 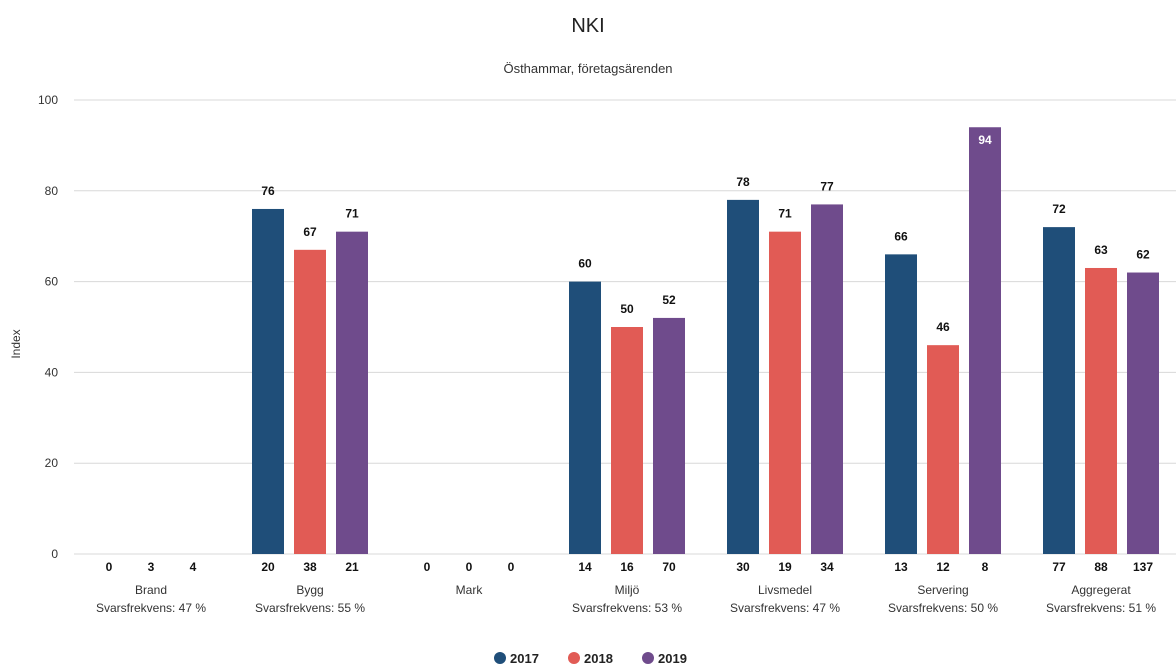 I want to click on response-count-label: 4, so click(x=193, y=567).